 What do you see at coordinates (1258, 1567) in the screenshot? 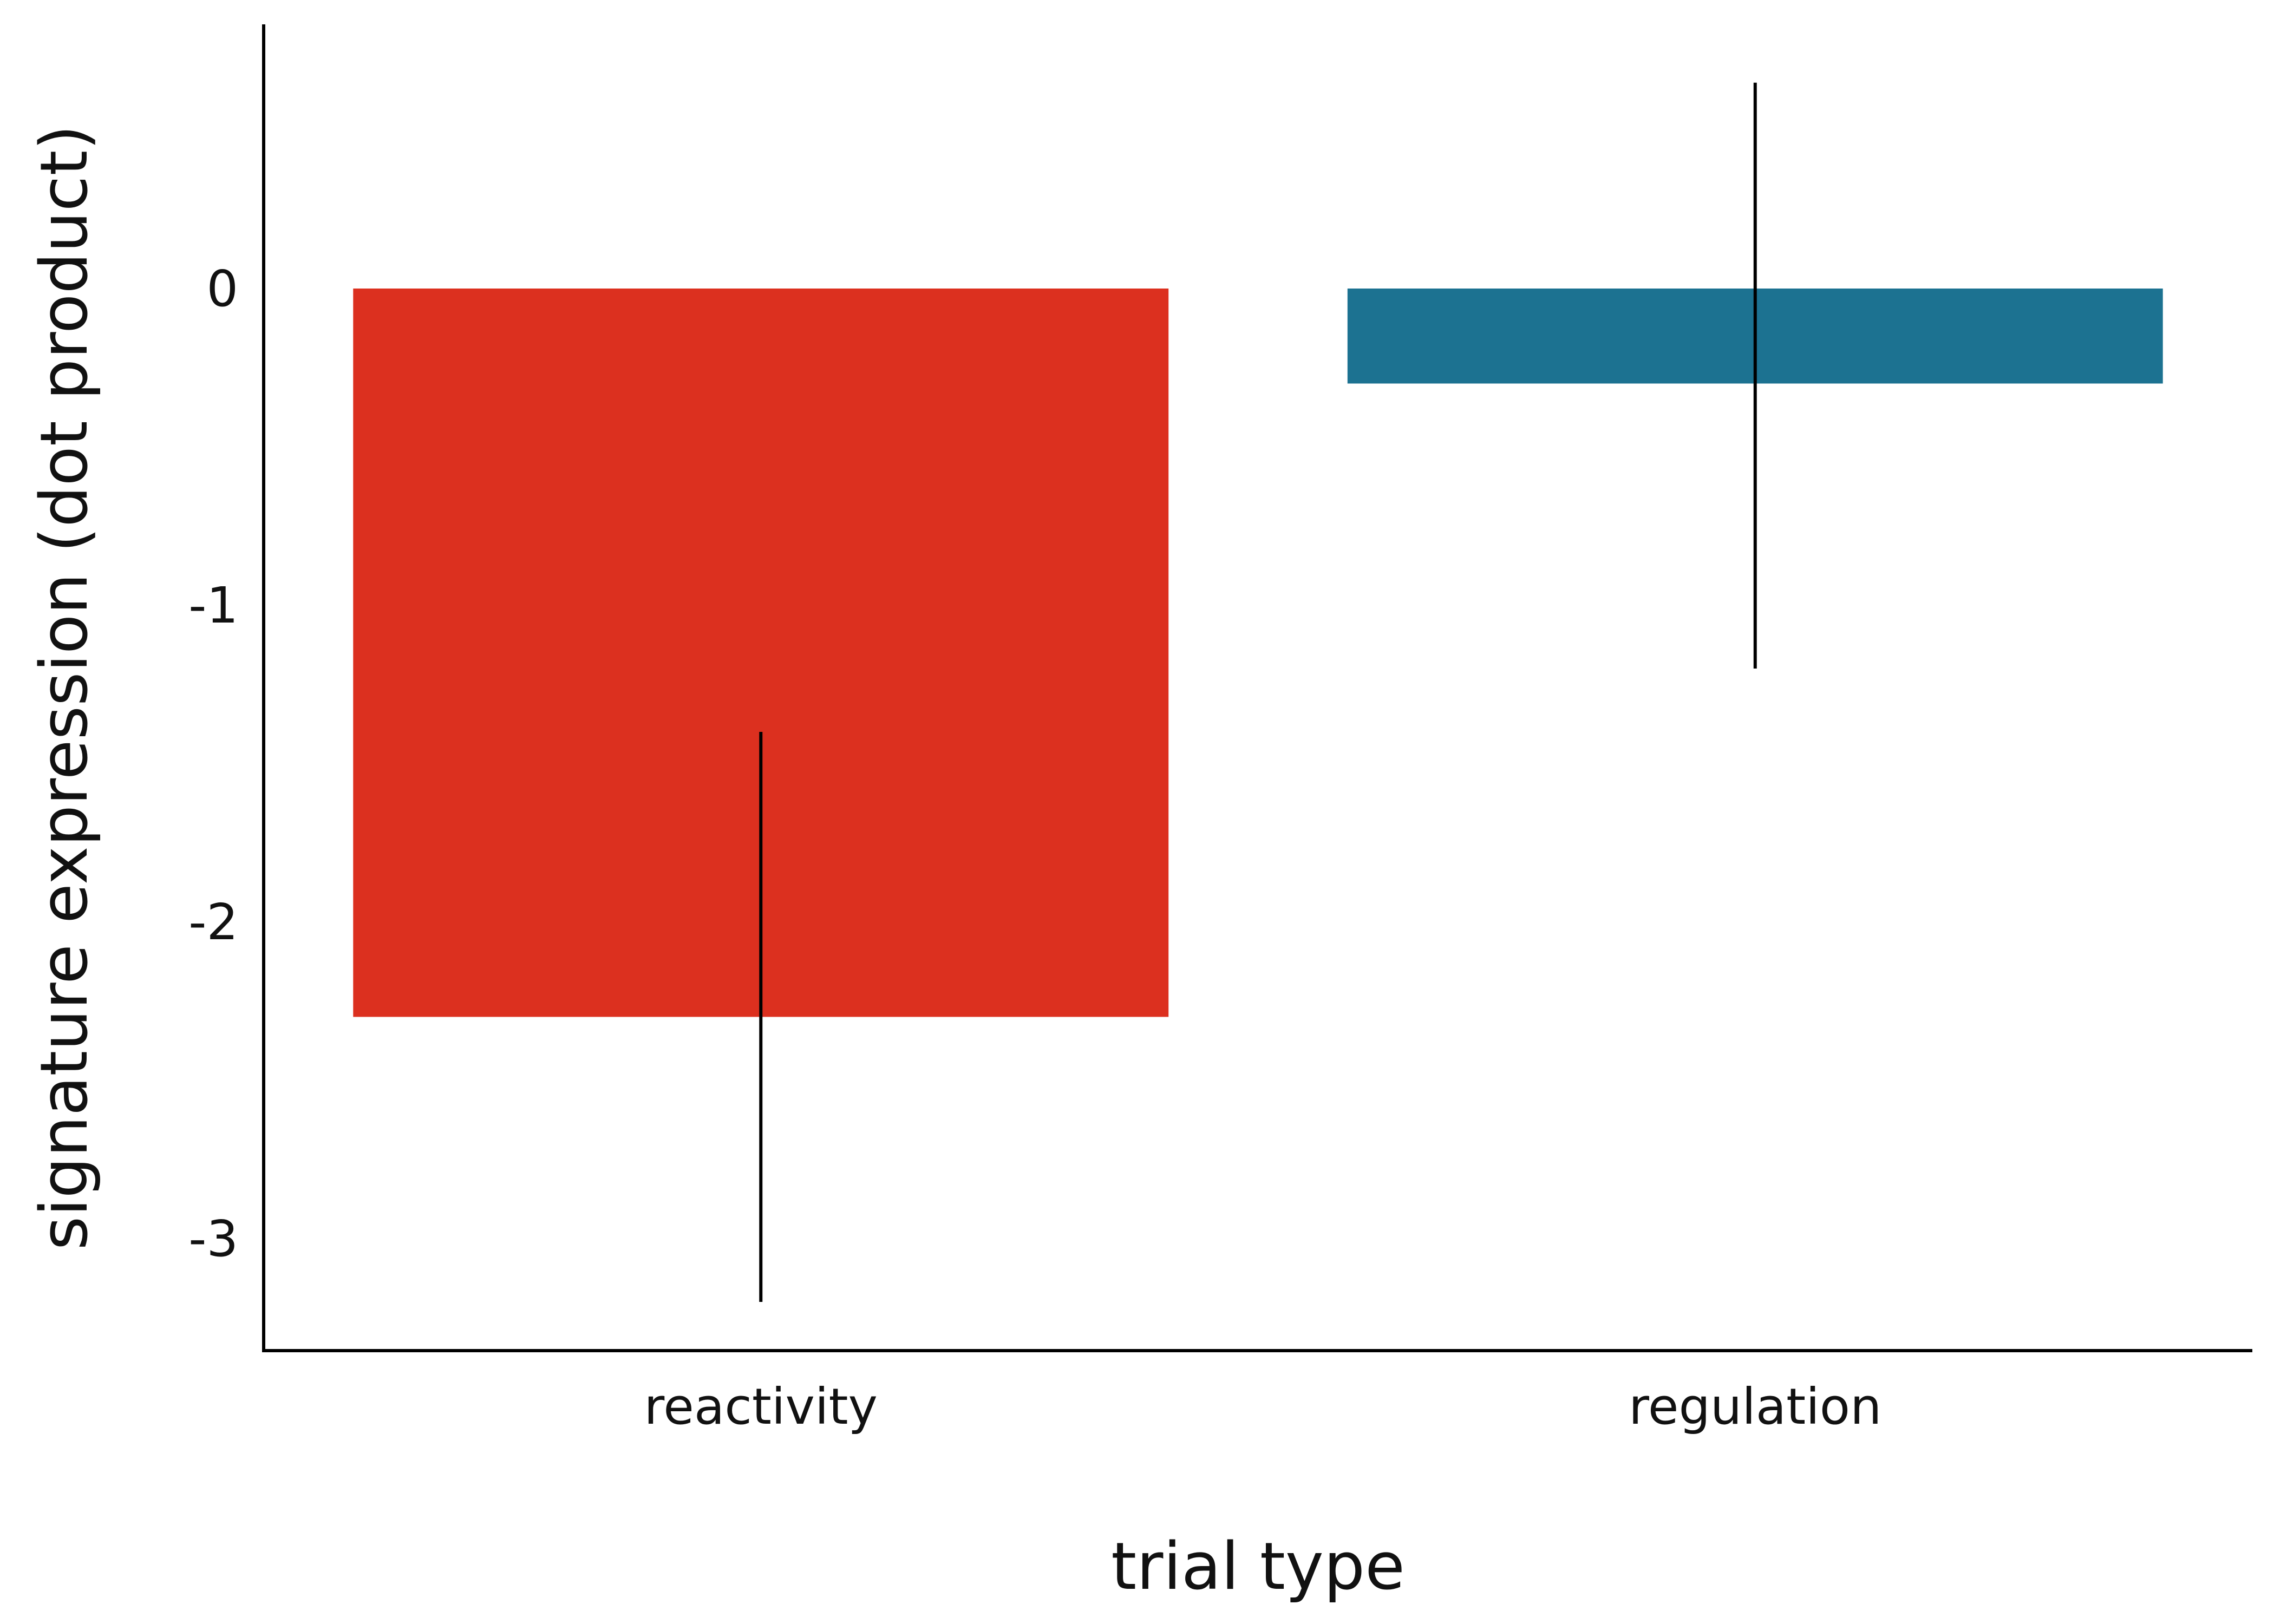
I see `x-axis-title: trial type` at bounding box center [1258, 1567].